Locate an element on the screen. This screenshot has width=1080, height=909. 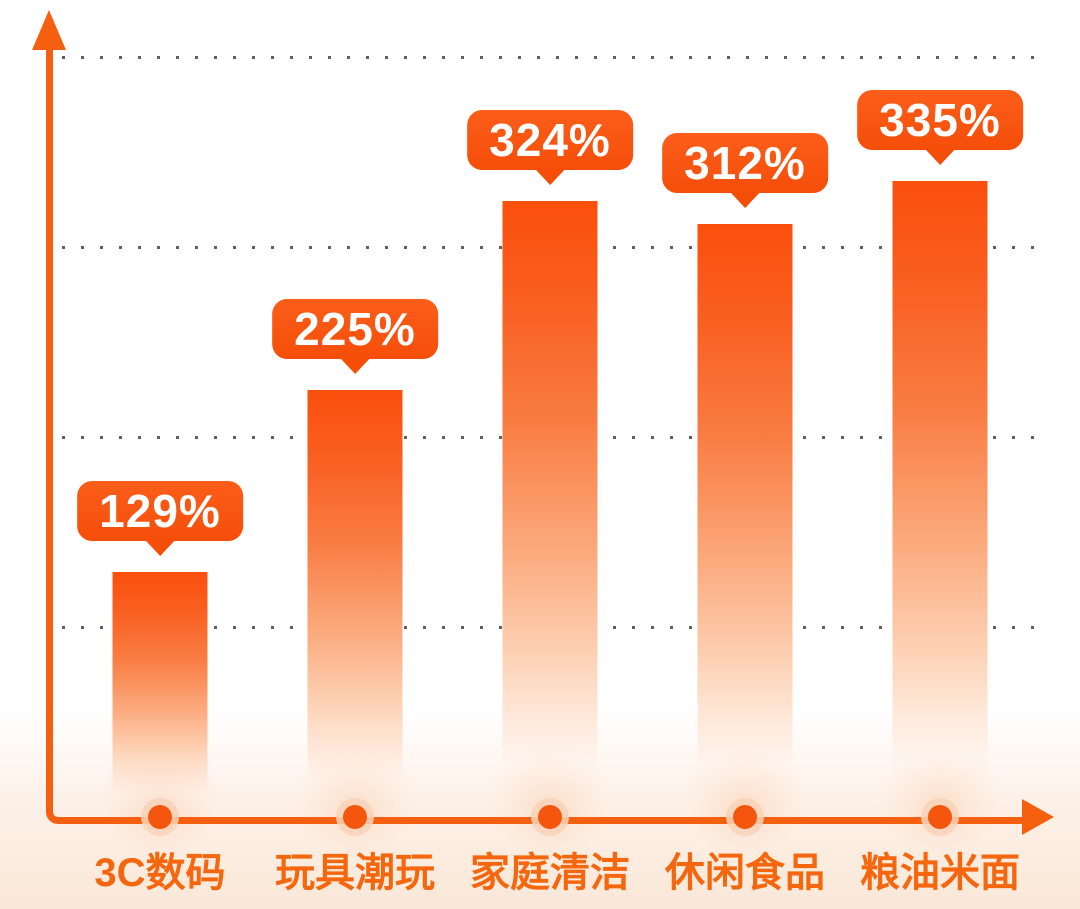
y-axis-arrow-icon is located at coordinates (49, 30).